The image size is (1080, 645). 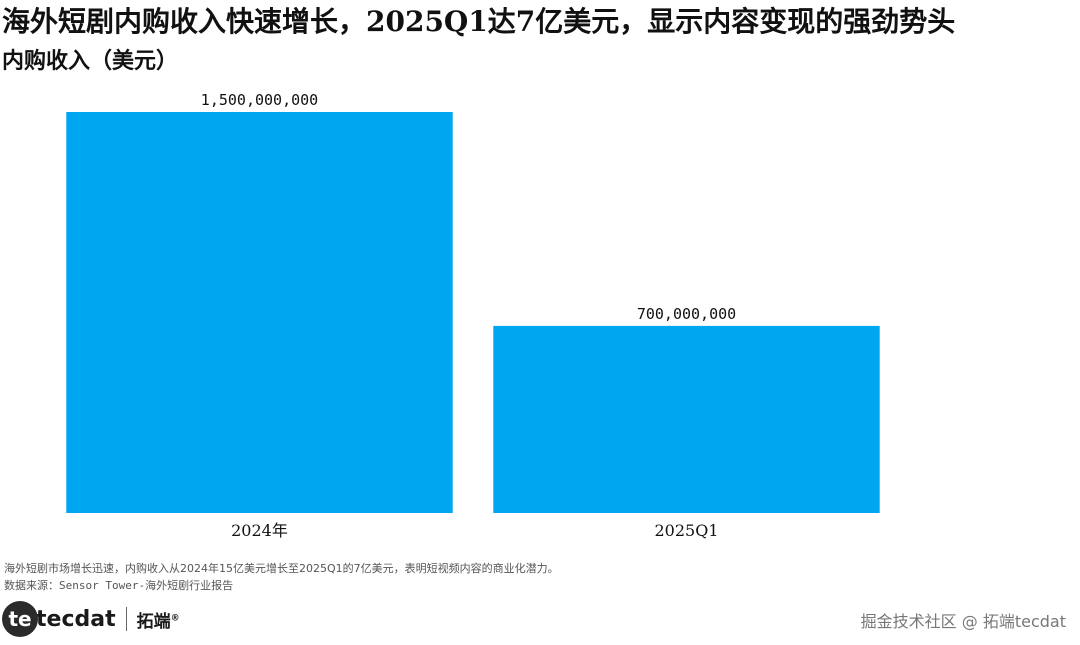 What do you see at coordinates (175, 617) in the screenshot?
I see `registered-mark: ®` at bounding box center [175, 617].